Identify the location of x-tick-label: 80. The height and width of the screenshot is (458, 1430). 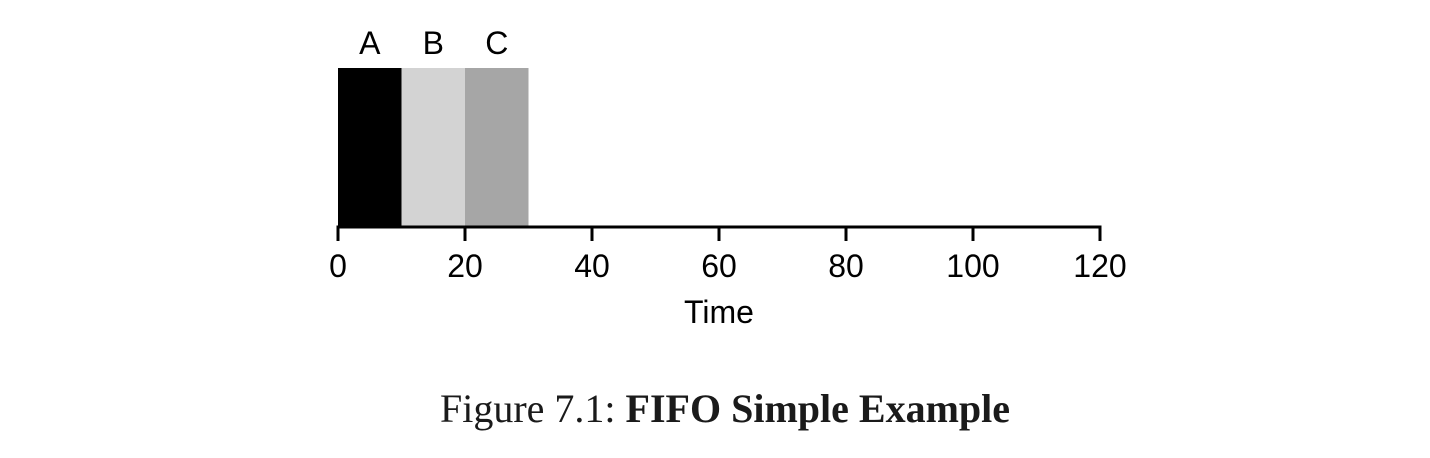
(846, 266).